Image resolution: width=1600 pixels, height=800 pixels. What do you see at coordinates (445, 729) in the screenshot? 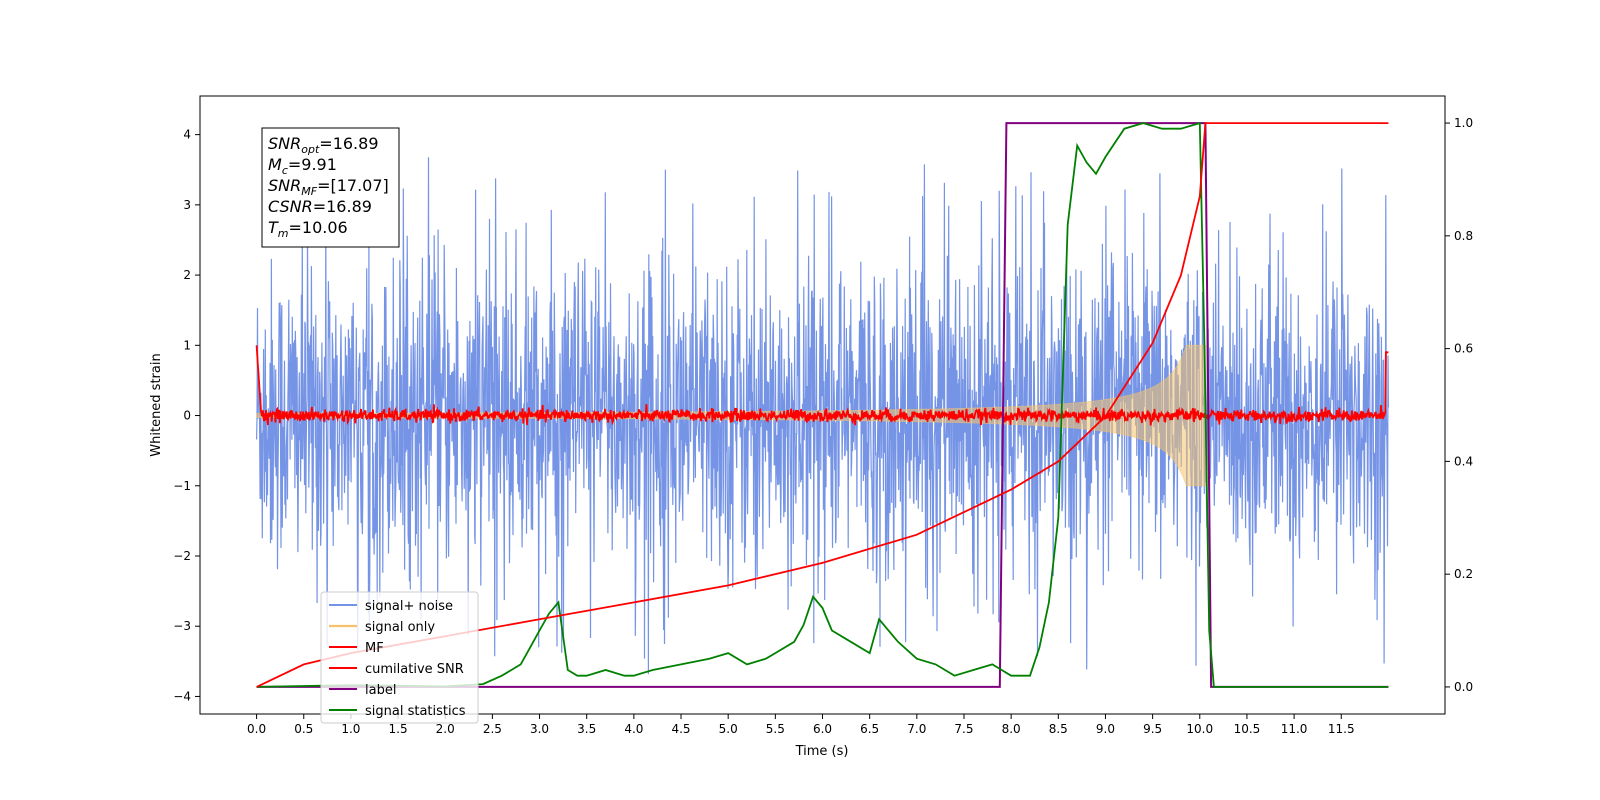
I see `x-tick-label: 2.0` at bounding box center [445, 729].